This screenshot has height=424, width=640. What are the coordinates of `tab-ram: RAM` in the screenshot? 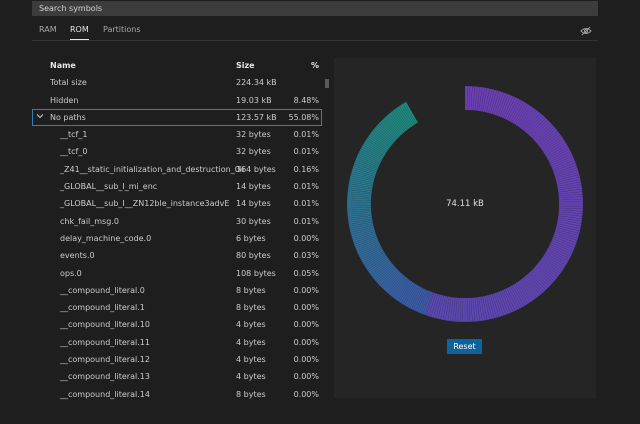 It's located at (48, 29).